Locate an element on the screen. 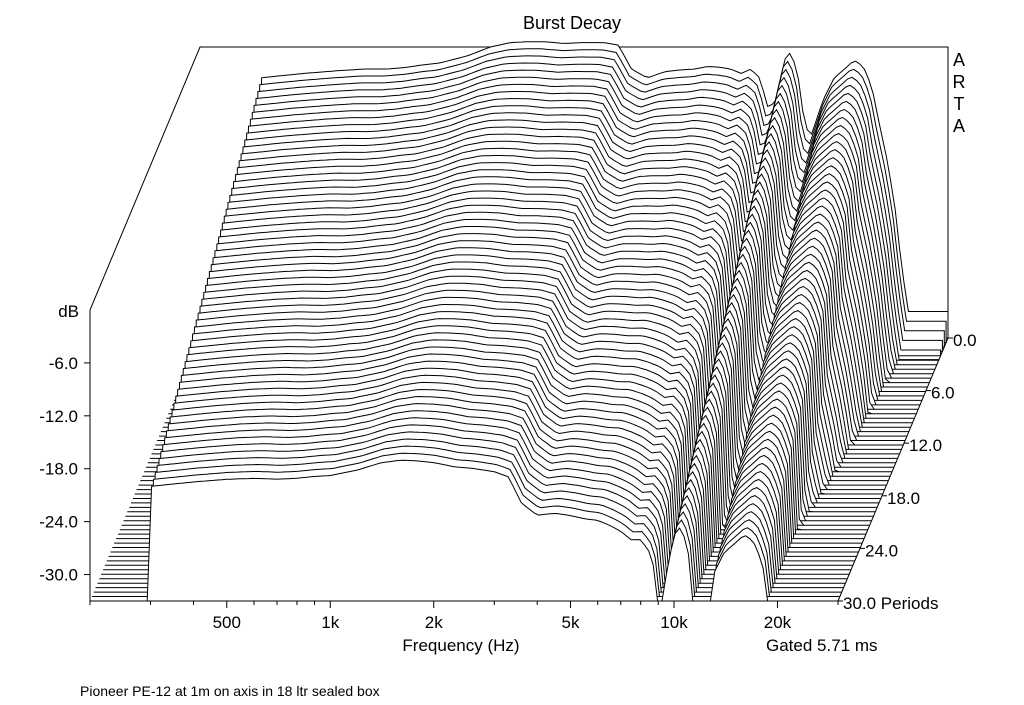  periods-tick-label: 30.0 Periods is located at coordinates (890, 603).